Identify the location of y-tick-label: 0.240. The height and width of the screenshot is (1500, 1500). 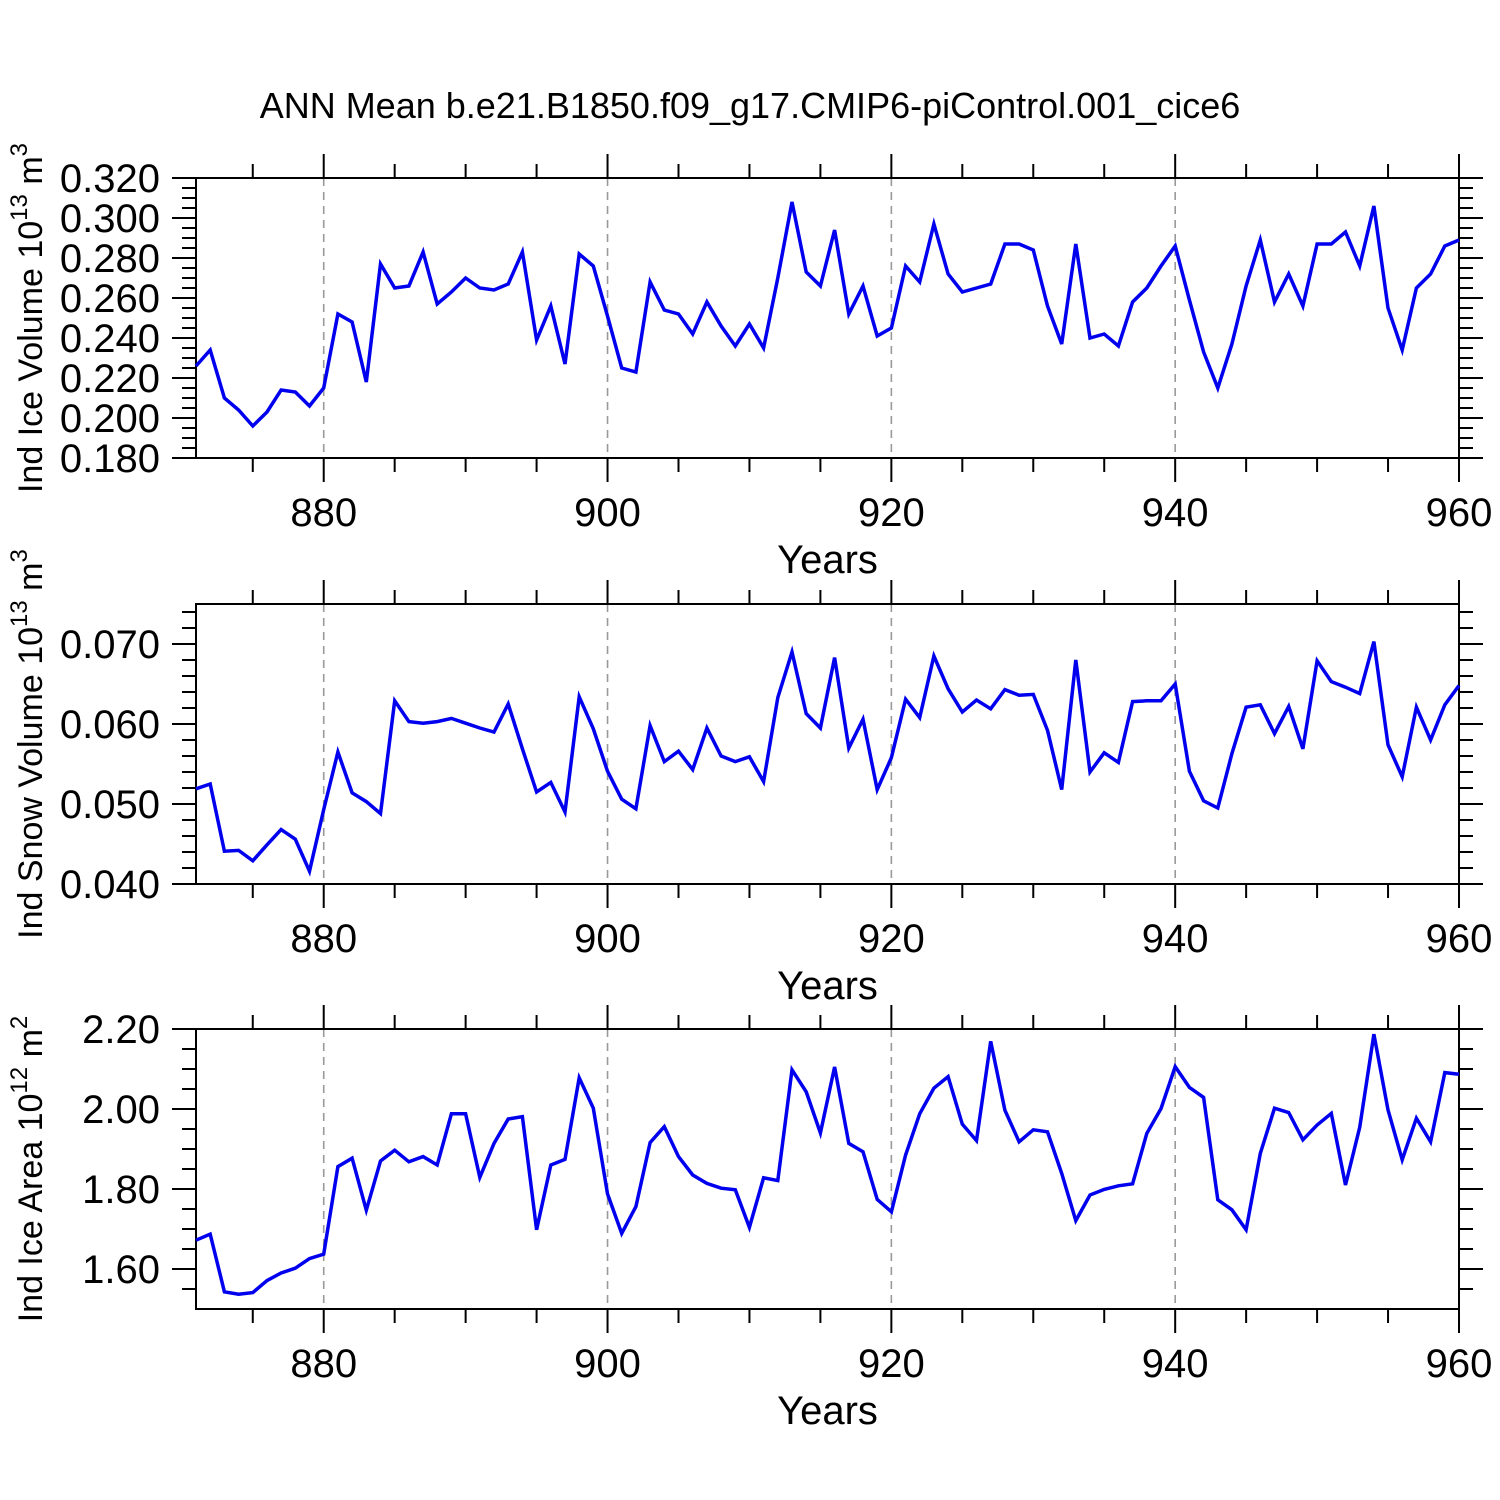
(110, 339).